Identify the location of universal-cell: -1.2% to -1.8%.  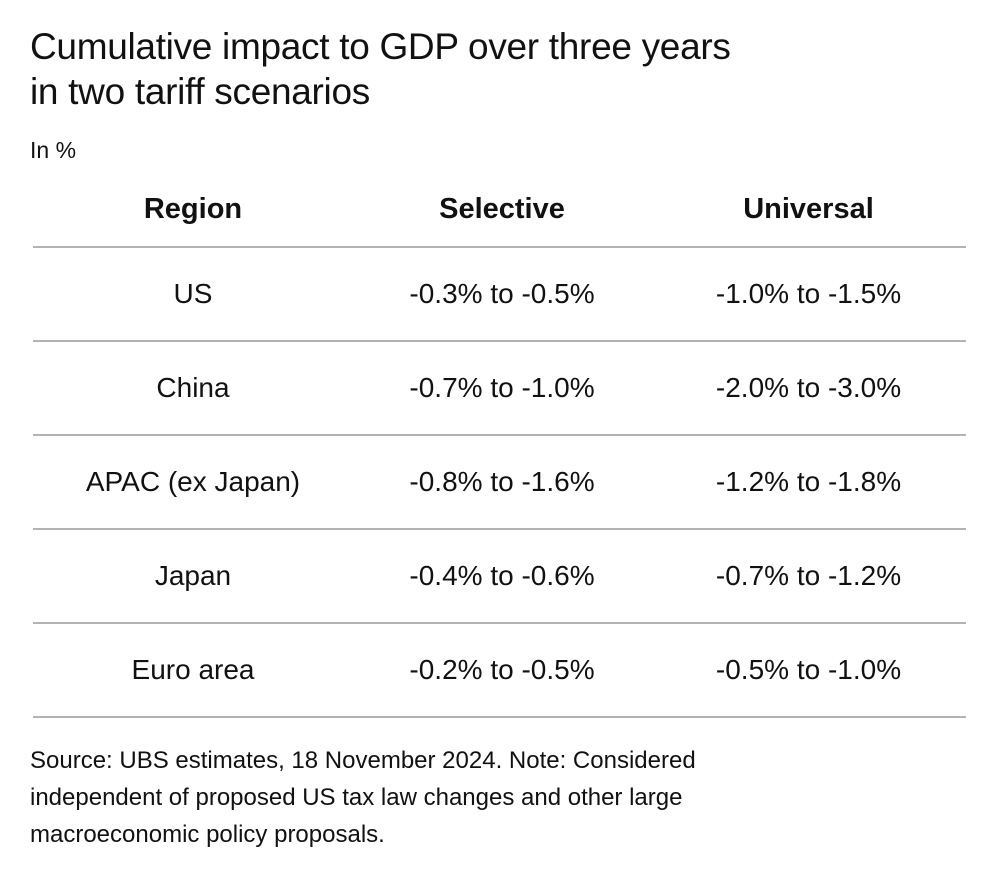
(808, 482).